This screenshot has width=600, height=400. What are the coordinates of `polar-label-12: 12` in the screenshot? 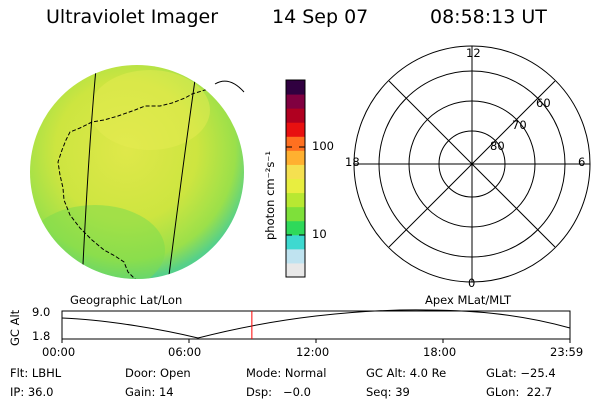 It's located at (473, 53).